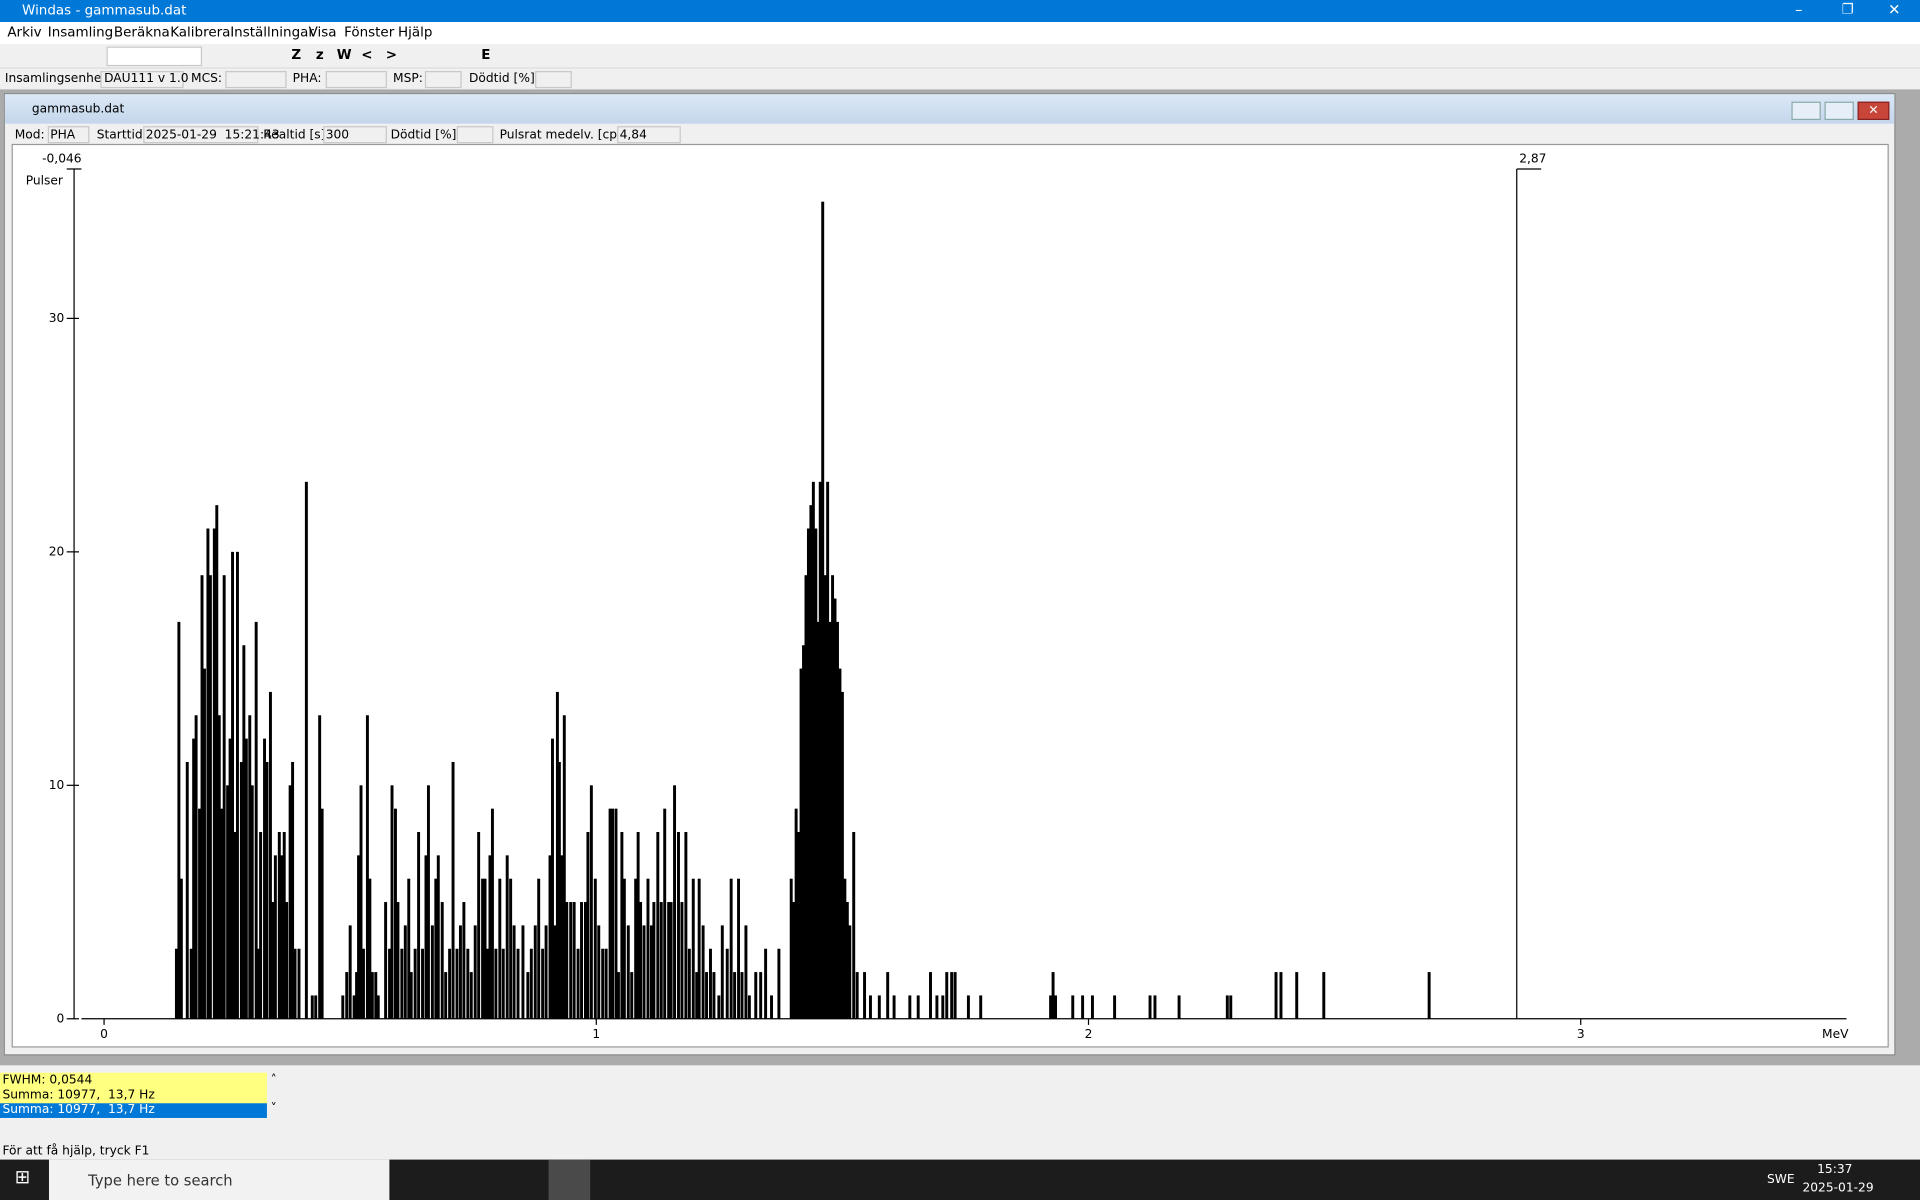 Image resolution: width=1920 pixels, height=1200 pixels. I want to click on menu-item: Hjälp, so click(415, 32).